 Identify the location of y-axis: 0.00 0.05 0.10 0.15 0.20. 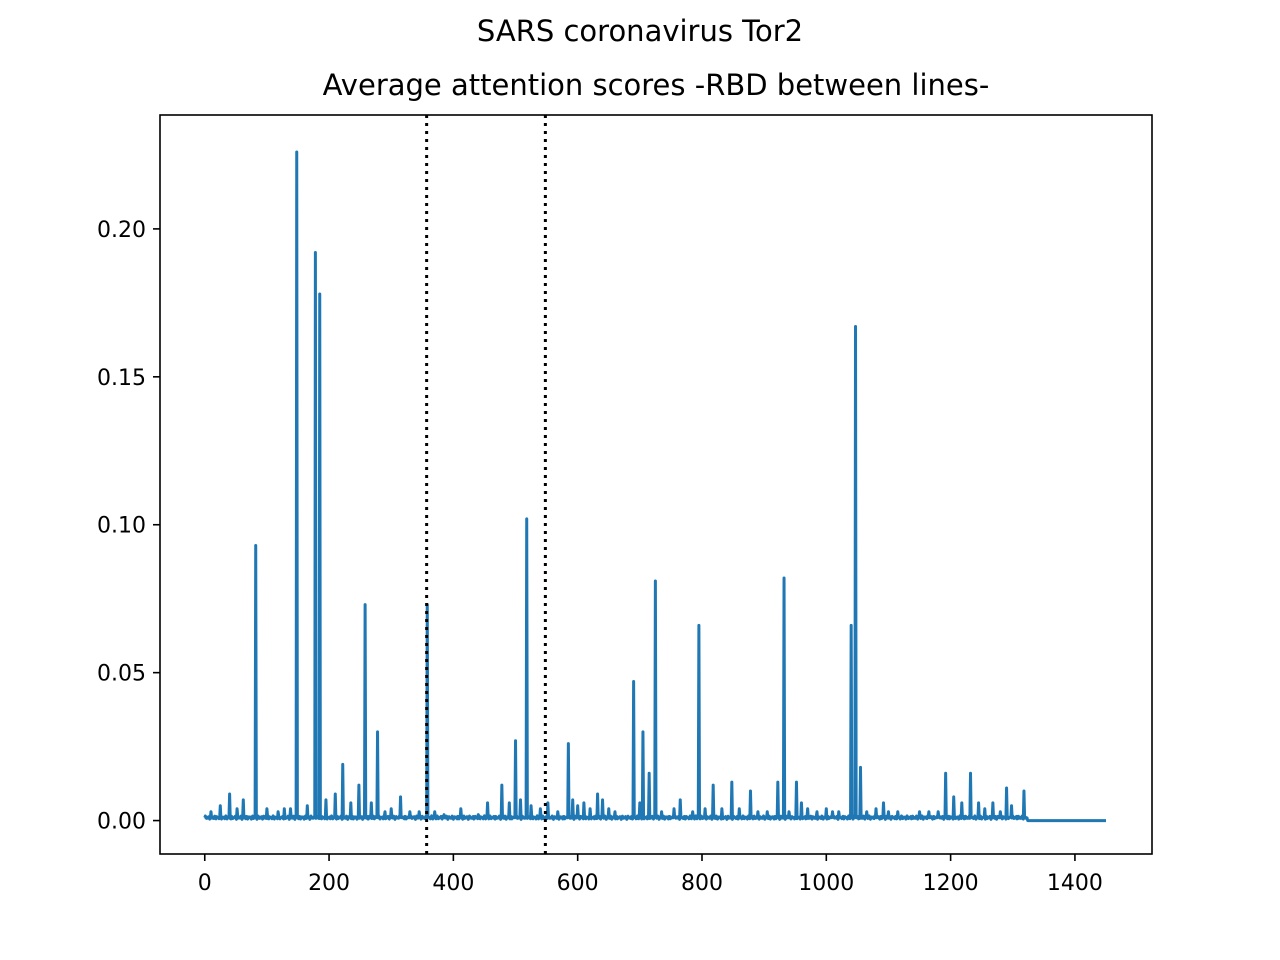
(128, 526).